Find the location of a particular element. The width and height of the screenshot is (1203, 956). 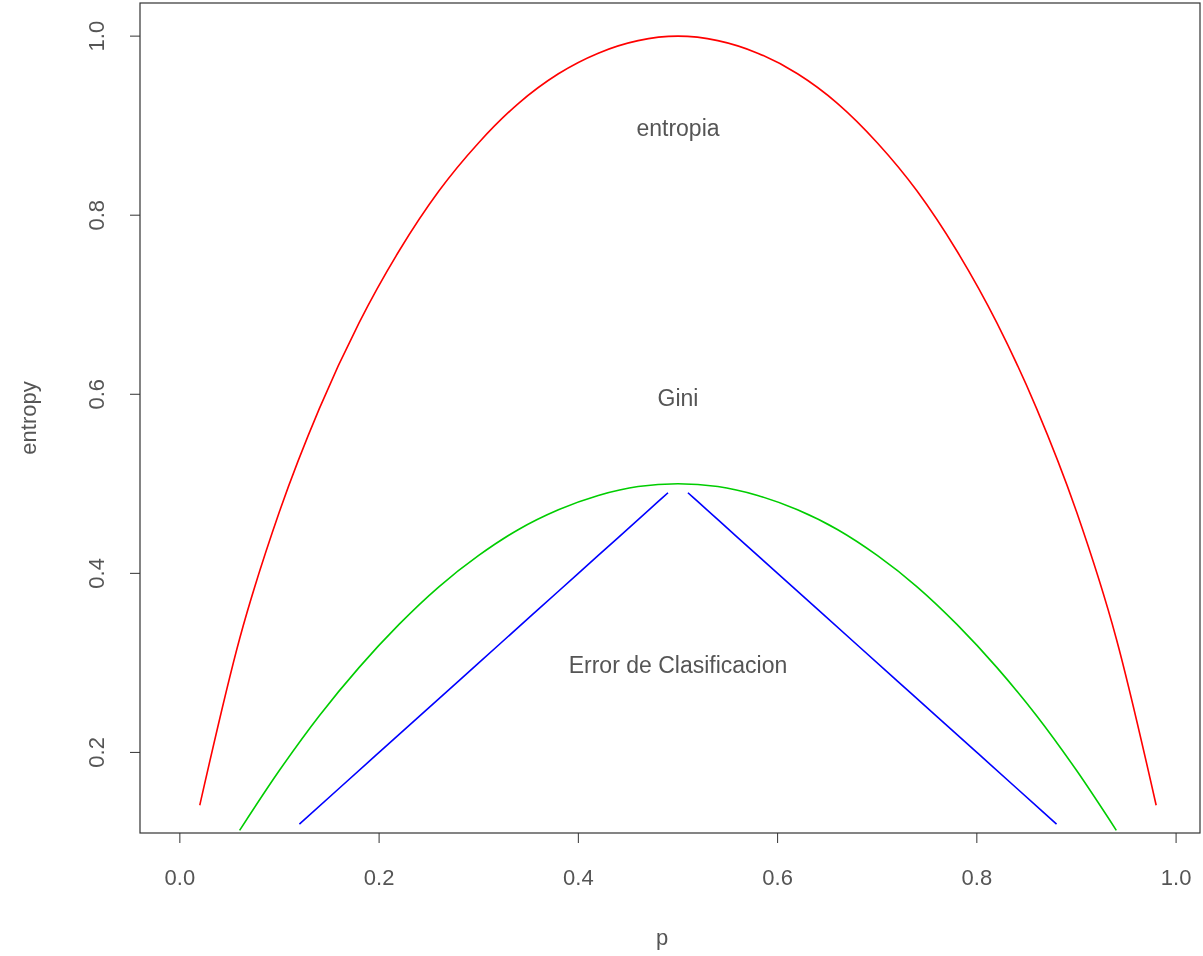

y-tick-label: 0.6 is located at coordinates (96, 394).